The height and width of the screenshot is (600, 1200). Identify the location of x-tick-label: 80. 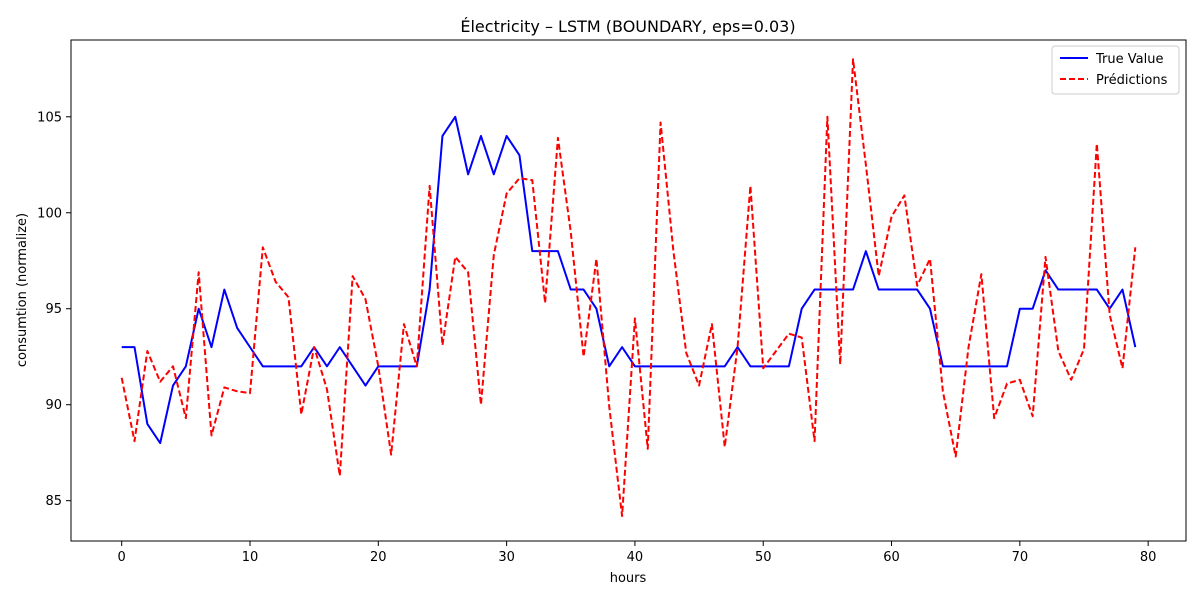
(1148, 557).